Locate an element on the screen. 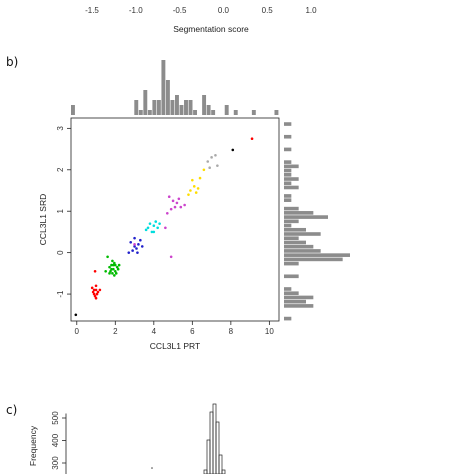  x-tick-label: 0 is located at coordinates (77, 331).